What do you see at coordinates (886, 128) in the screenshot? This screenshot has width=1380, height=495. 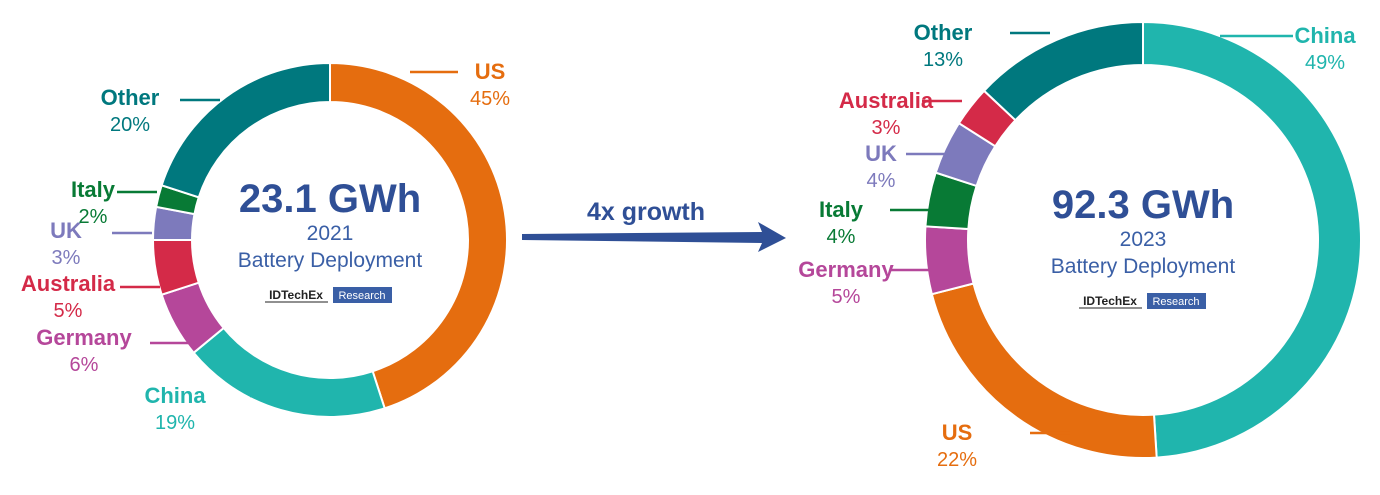 I see `slice-pct-australia: 3%` at bounding box center [886, 128].